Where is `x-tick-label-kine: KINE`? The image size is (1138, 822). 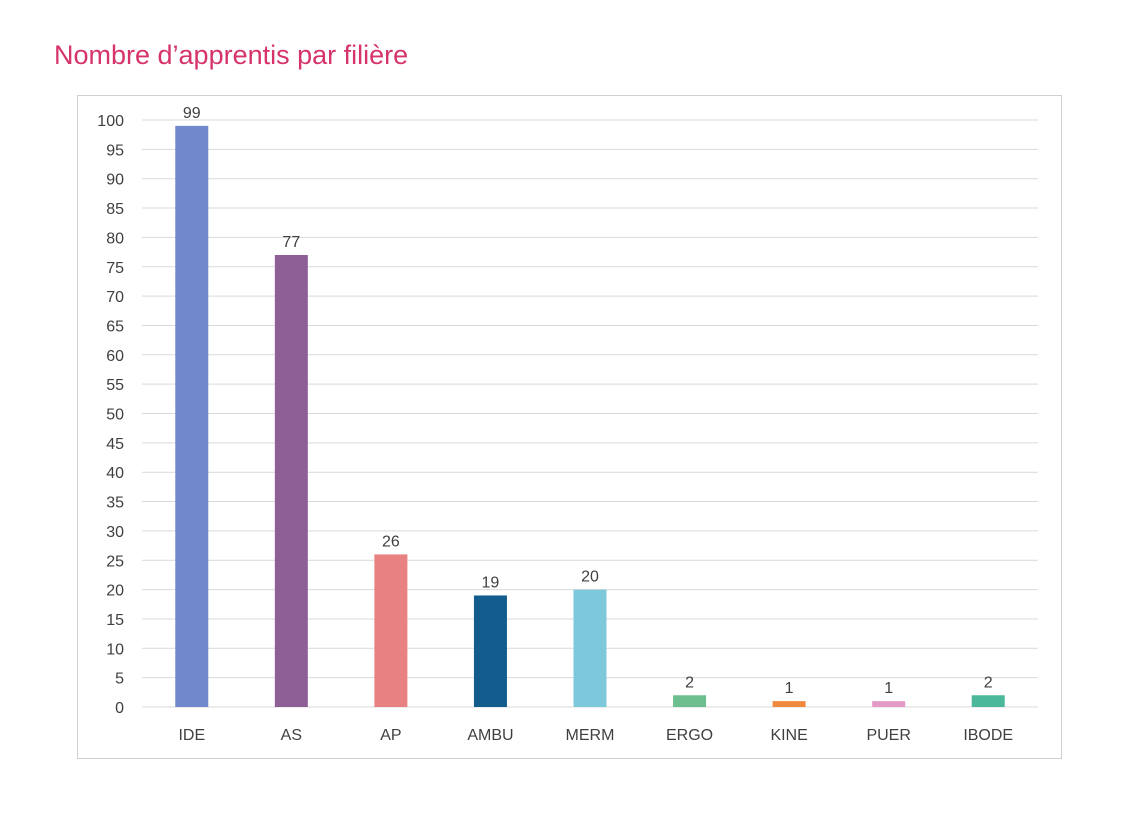
x-tick-label-kine: KINE is located at coordinates (788, 735).